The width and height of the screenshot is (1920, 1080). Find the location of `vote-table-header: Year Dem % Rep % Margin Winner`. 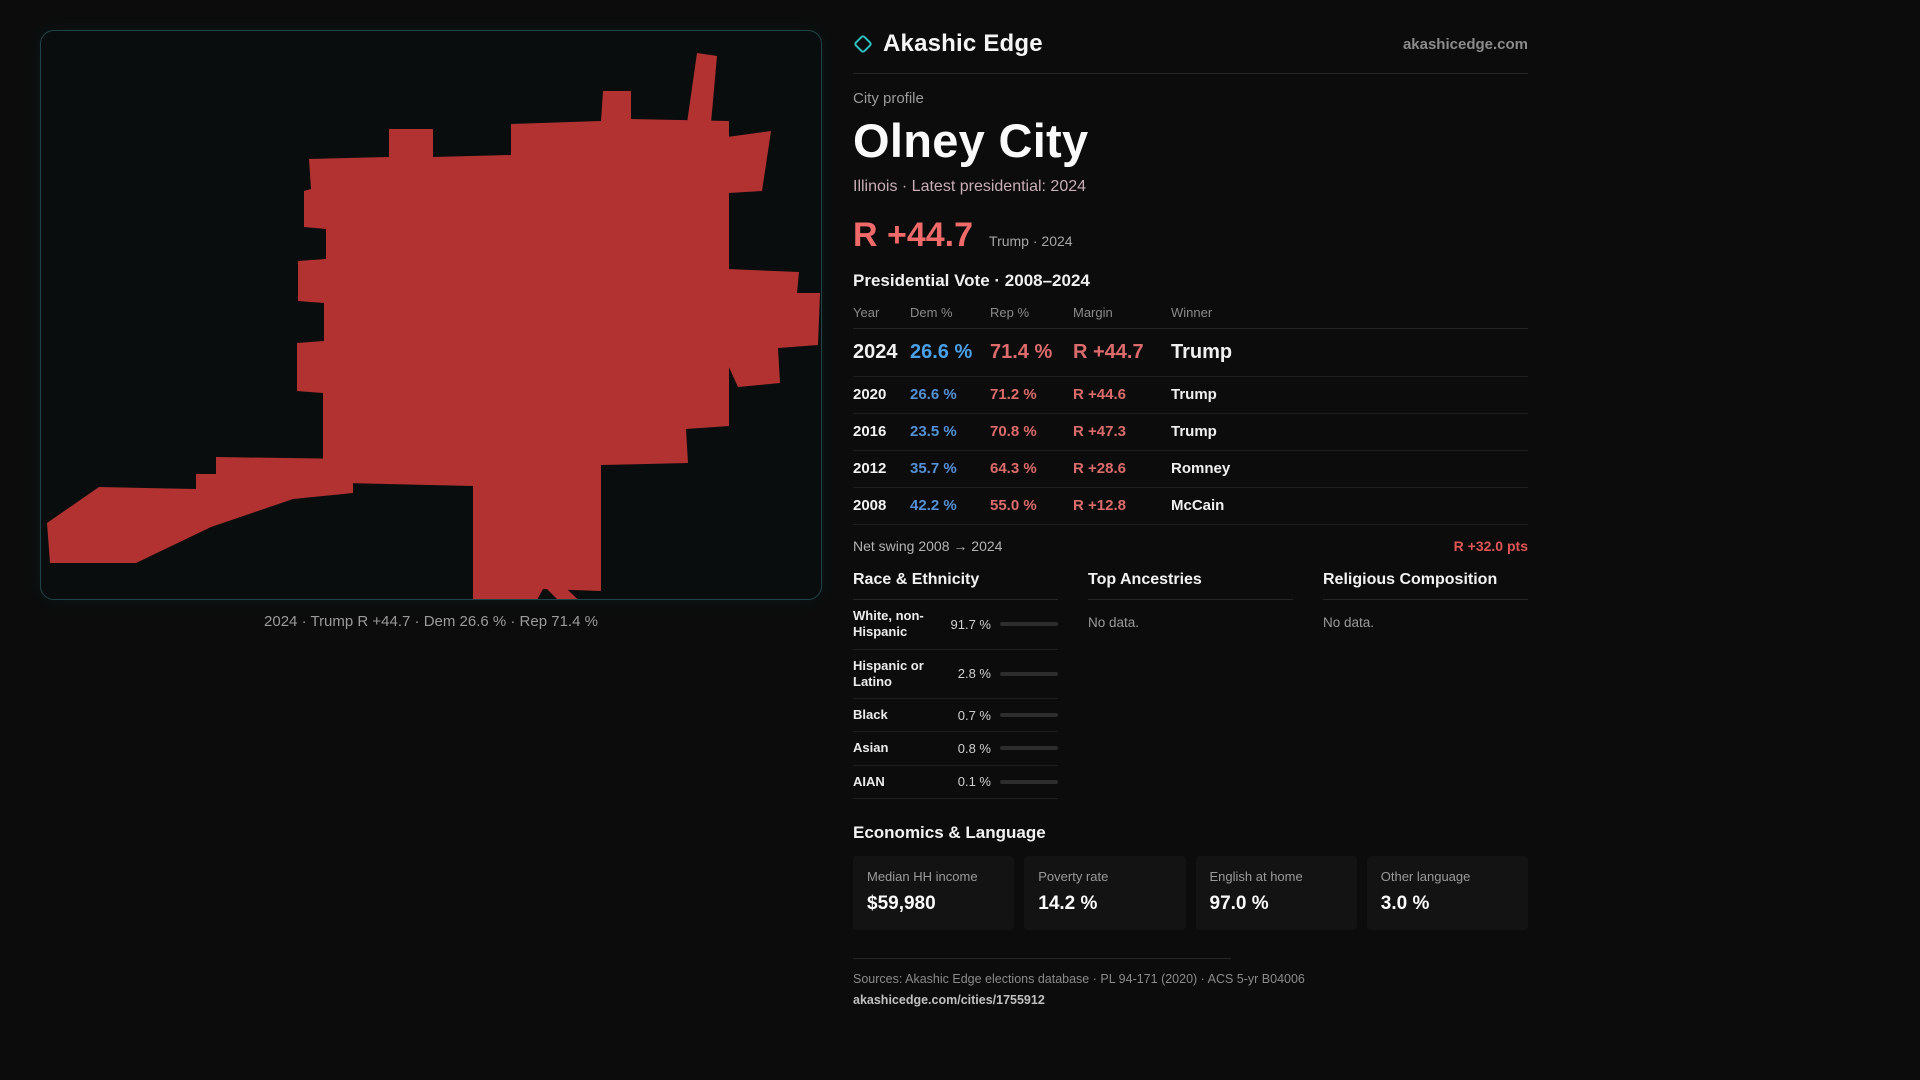

vote-table-header: Year Dem % Rep % Margin Winner is located at coordinates (1190, 317).